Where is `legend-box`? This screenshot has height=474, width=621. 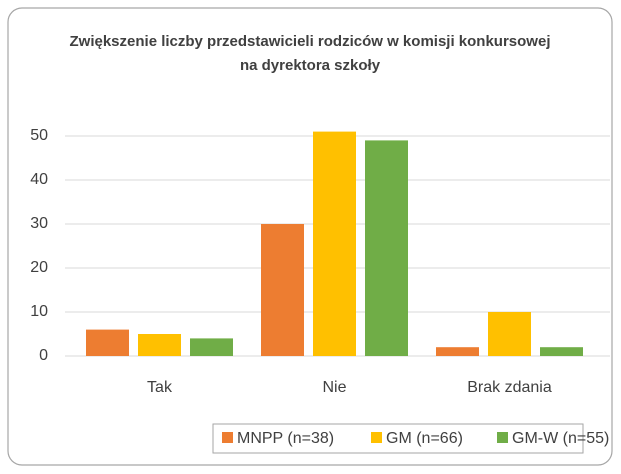 legend-box is located at coordinates (398, 438).